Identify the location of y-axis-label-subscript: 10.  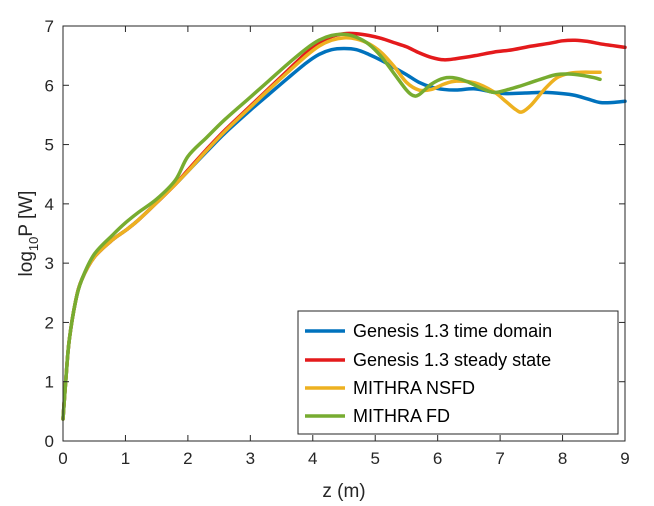
(33, 244).